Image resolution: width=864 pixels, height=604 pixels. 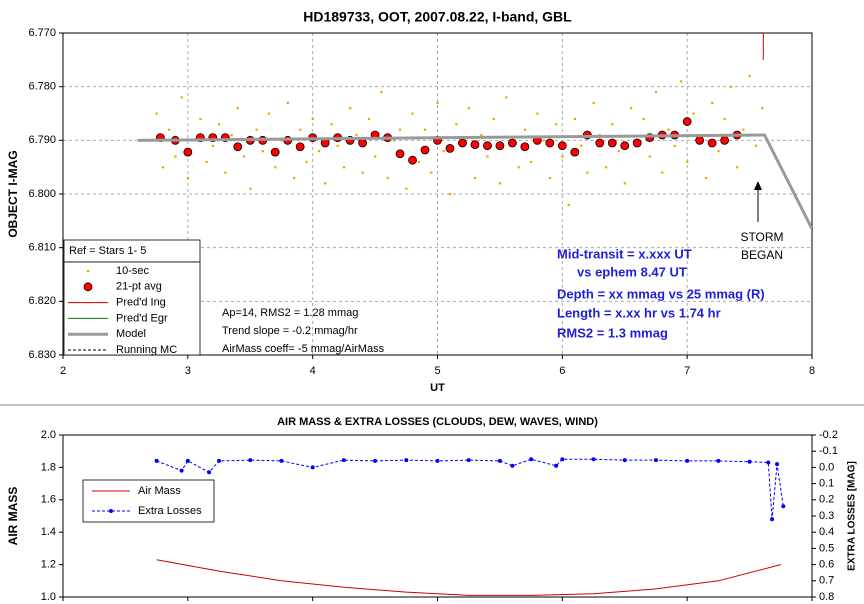 I want to click on annotation: vs ephem 8.47 UT, so click(x=632, y=271).